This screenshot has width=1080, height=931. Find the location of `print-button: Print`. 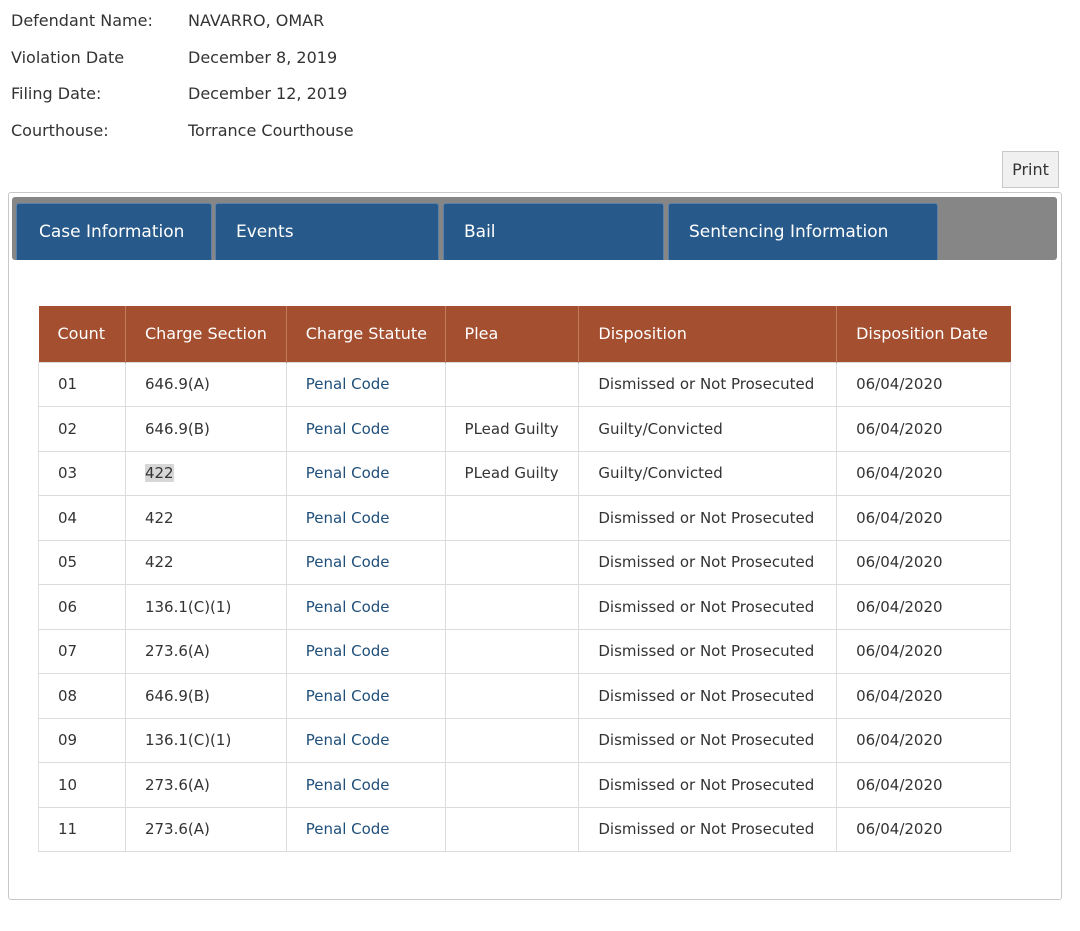

print-button: Print is located at coordinates (1030, 169).